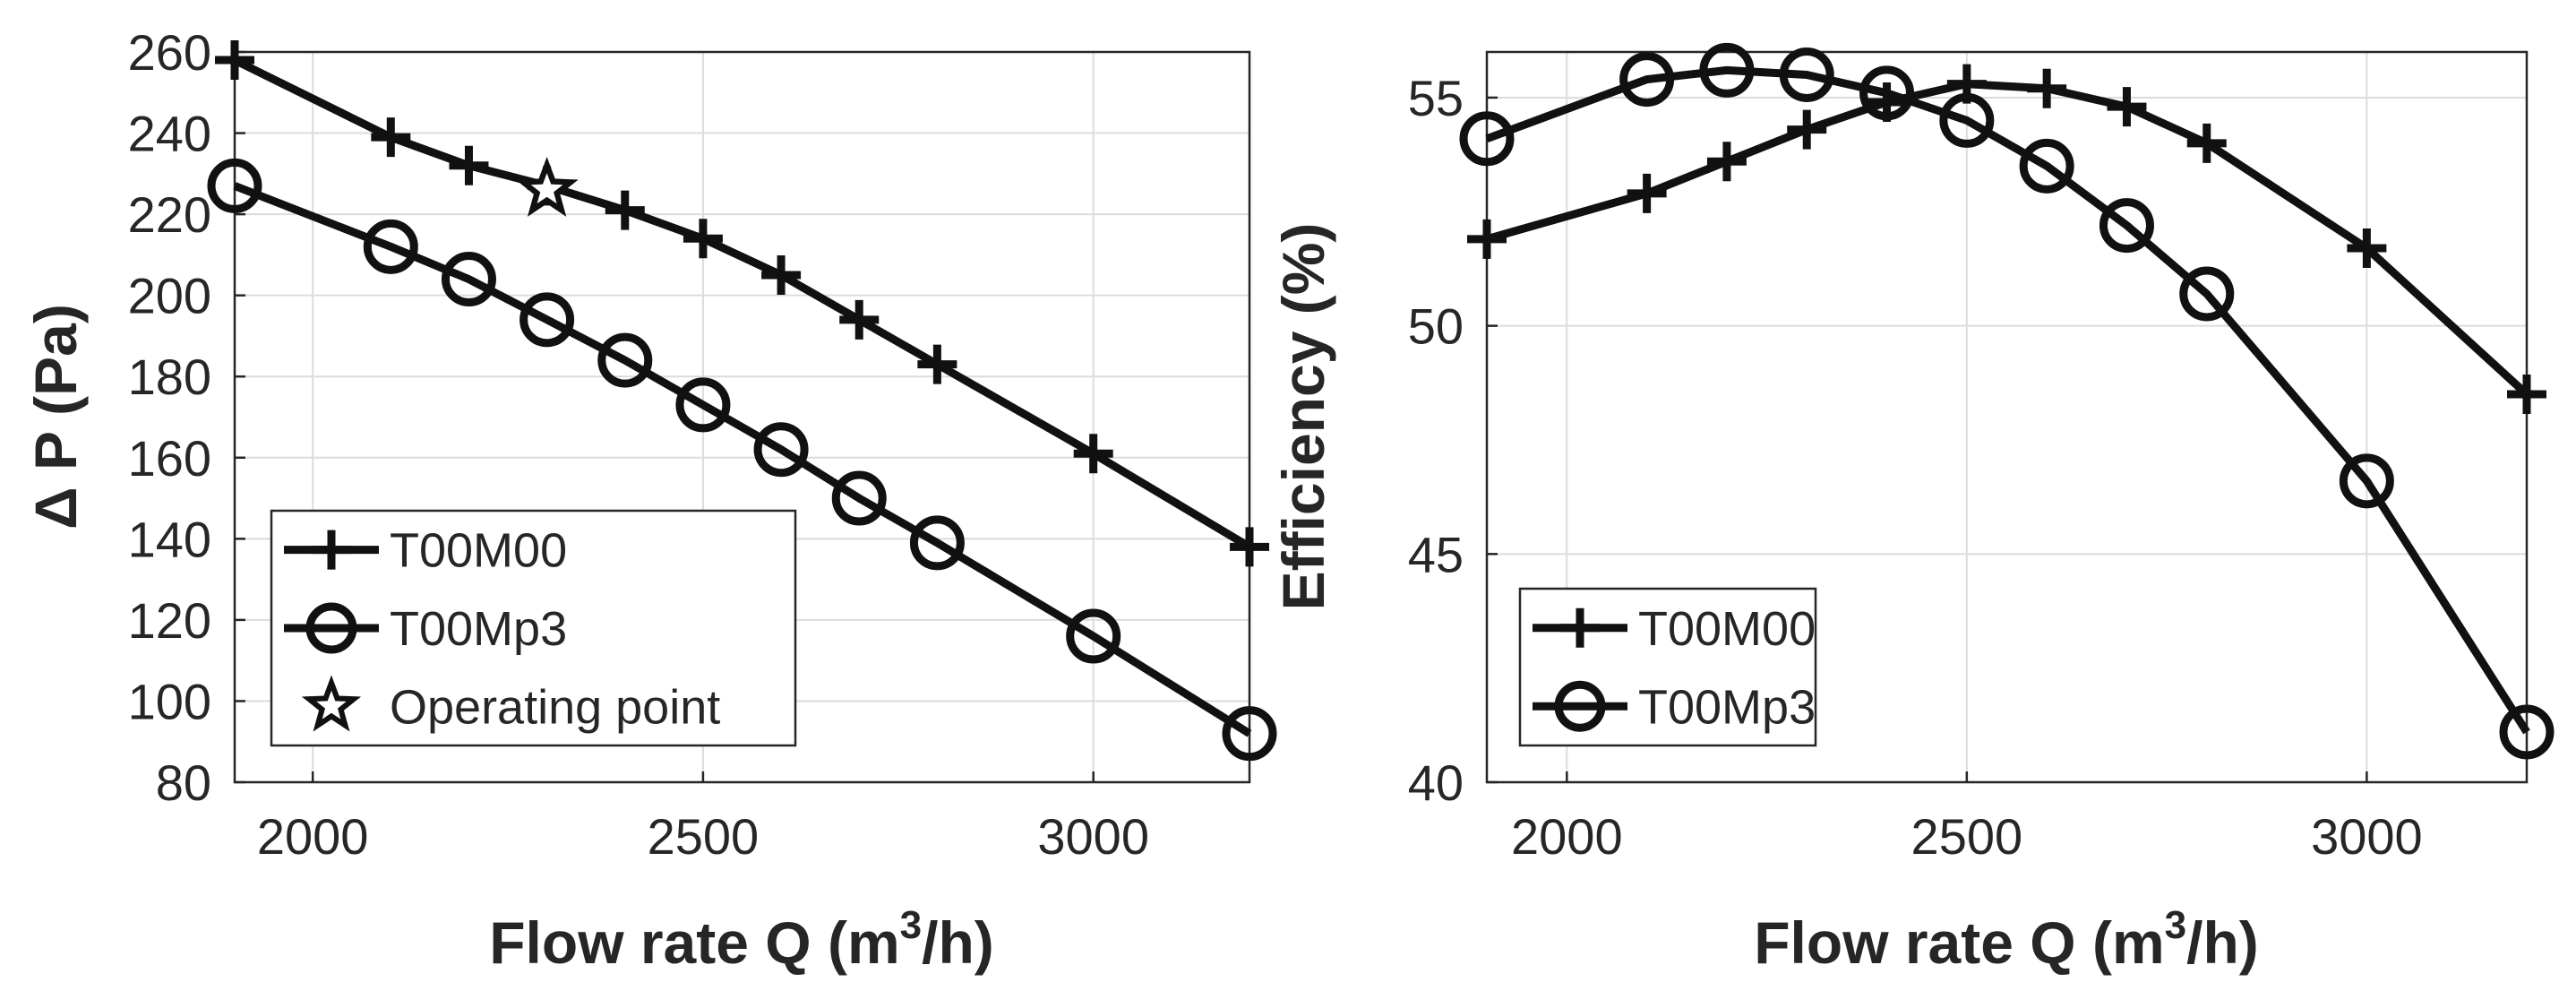 Image resolution: width=2576 pixels, height=1008 pixels. Describe the element at coordinates (1436, 326) in the screenshot. I see `y-tick-label: 50` at that location.